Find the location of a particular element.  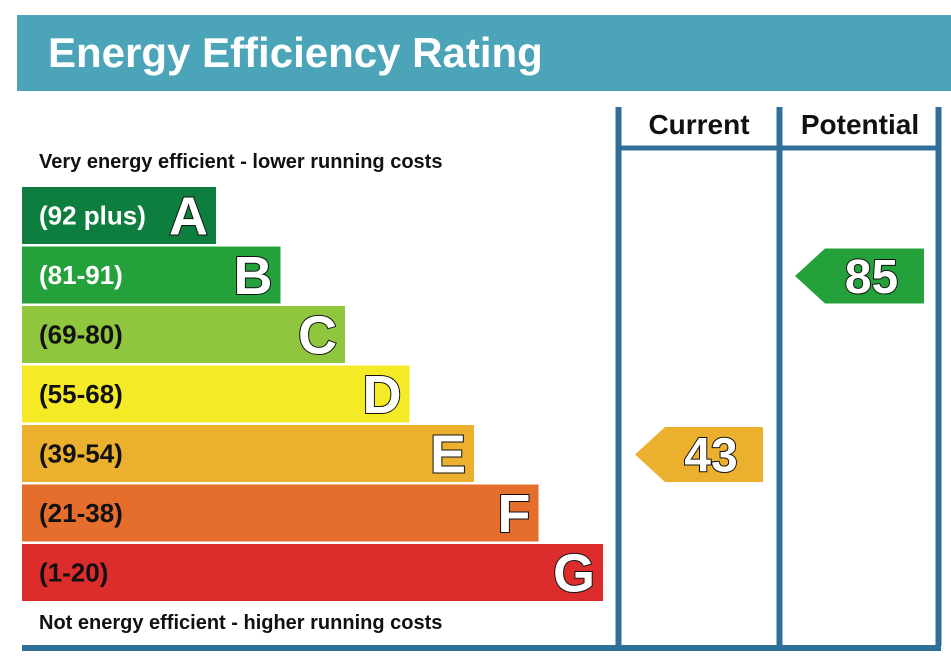

potential-rating-value: 85 is located at coordinates (871, 277).